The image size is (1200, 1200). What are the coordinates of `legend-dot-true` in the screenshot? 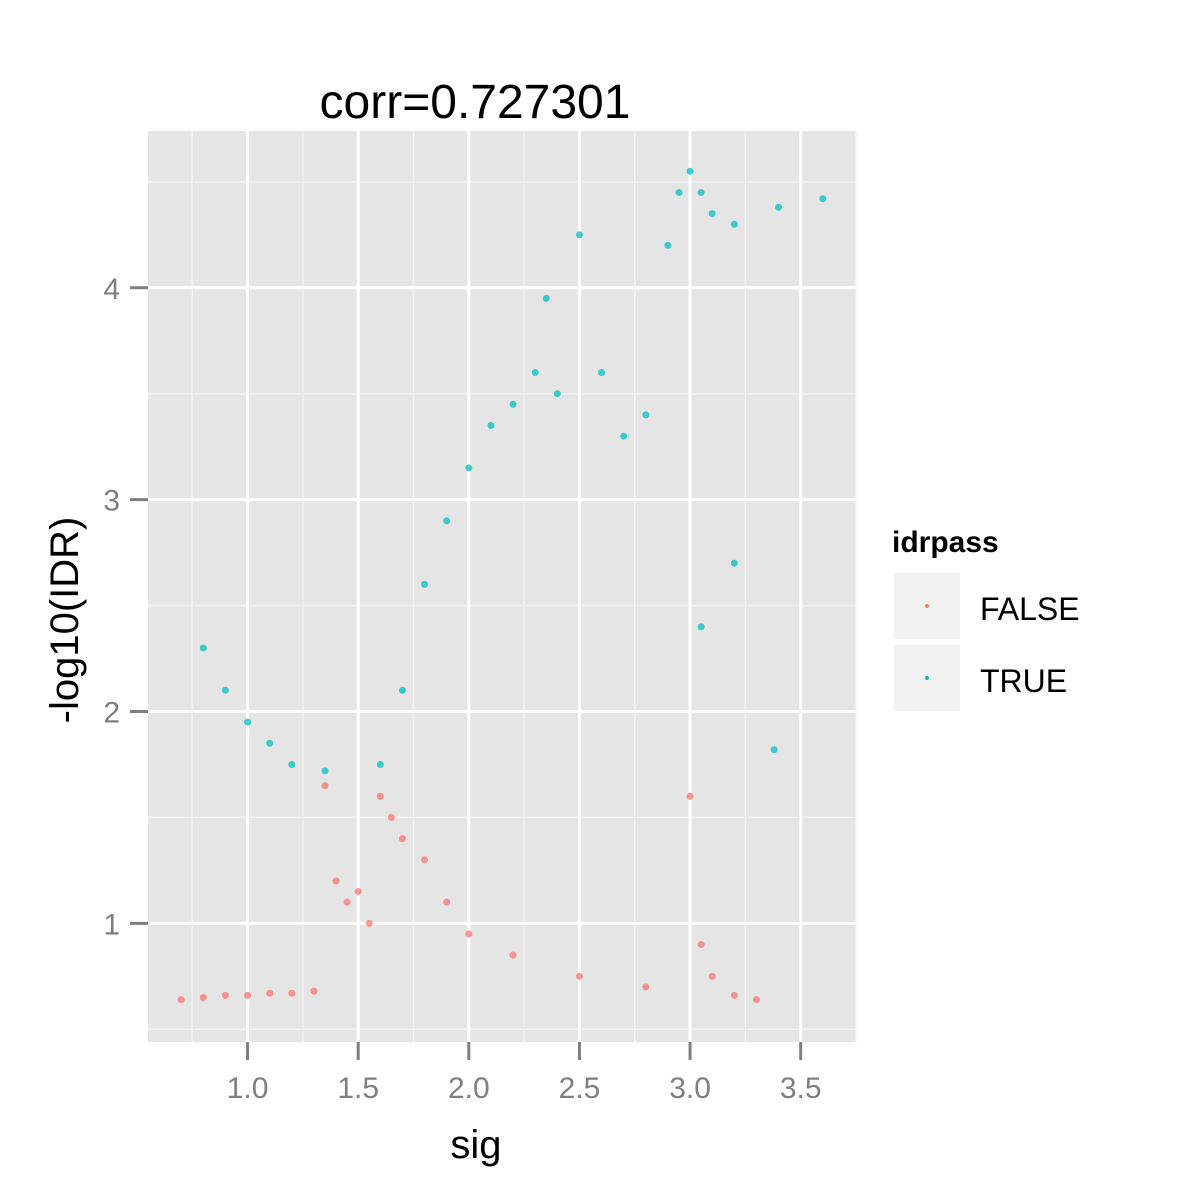 It's located at (927, 678).